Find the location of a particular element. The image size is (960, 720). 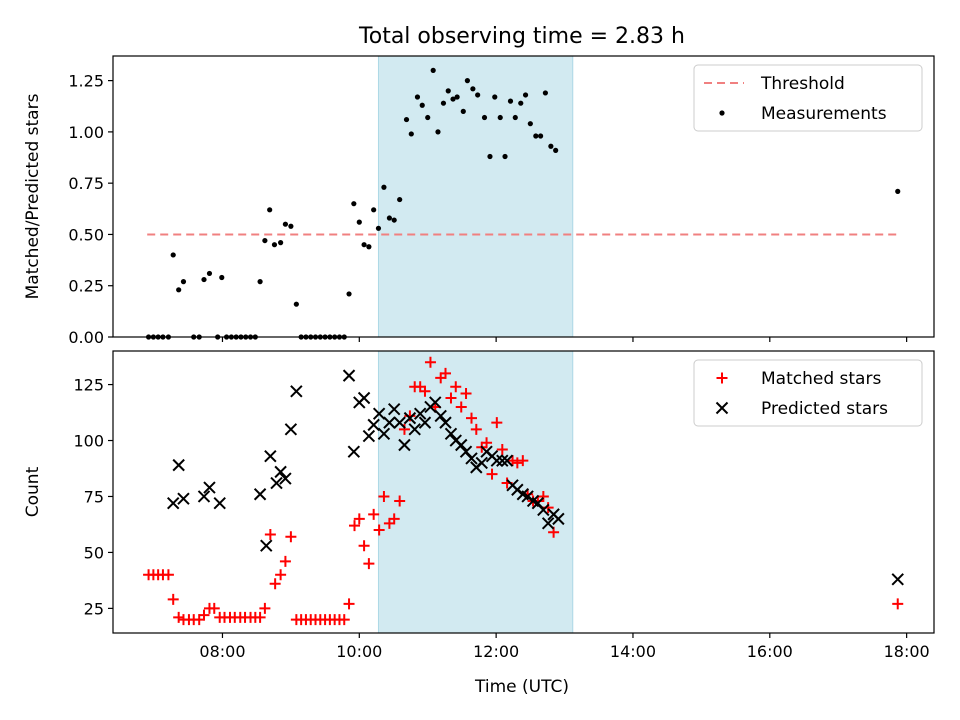

top-x-ticks is located at coordinates (564, 339).